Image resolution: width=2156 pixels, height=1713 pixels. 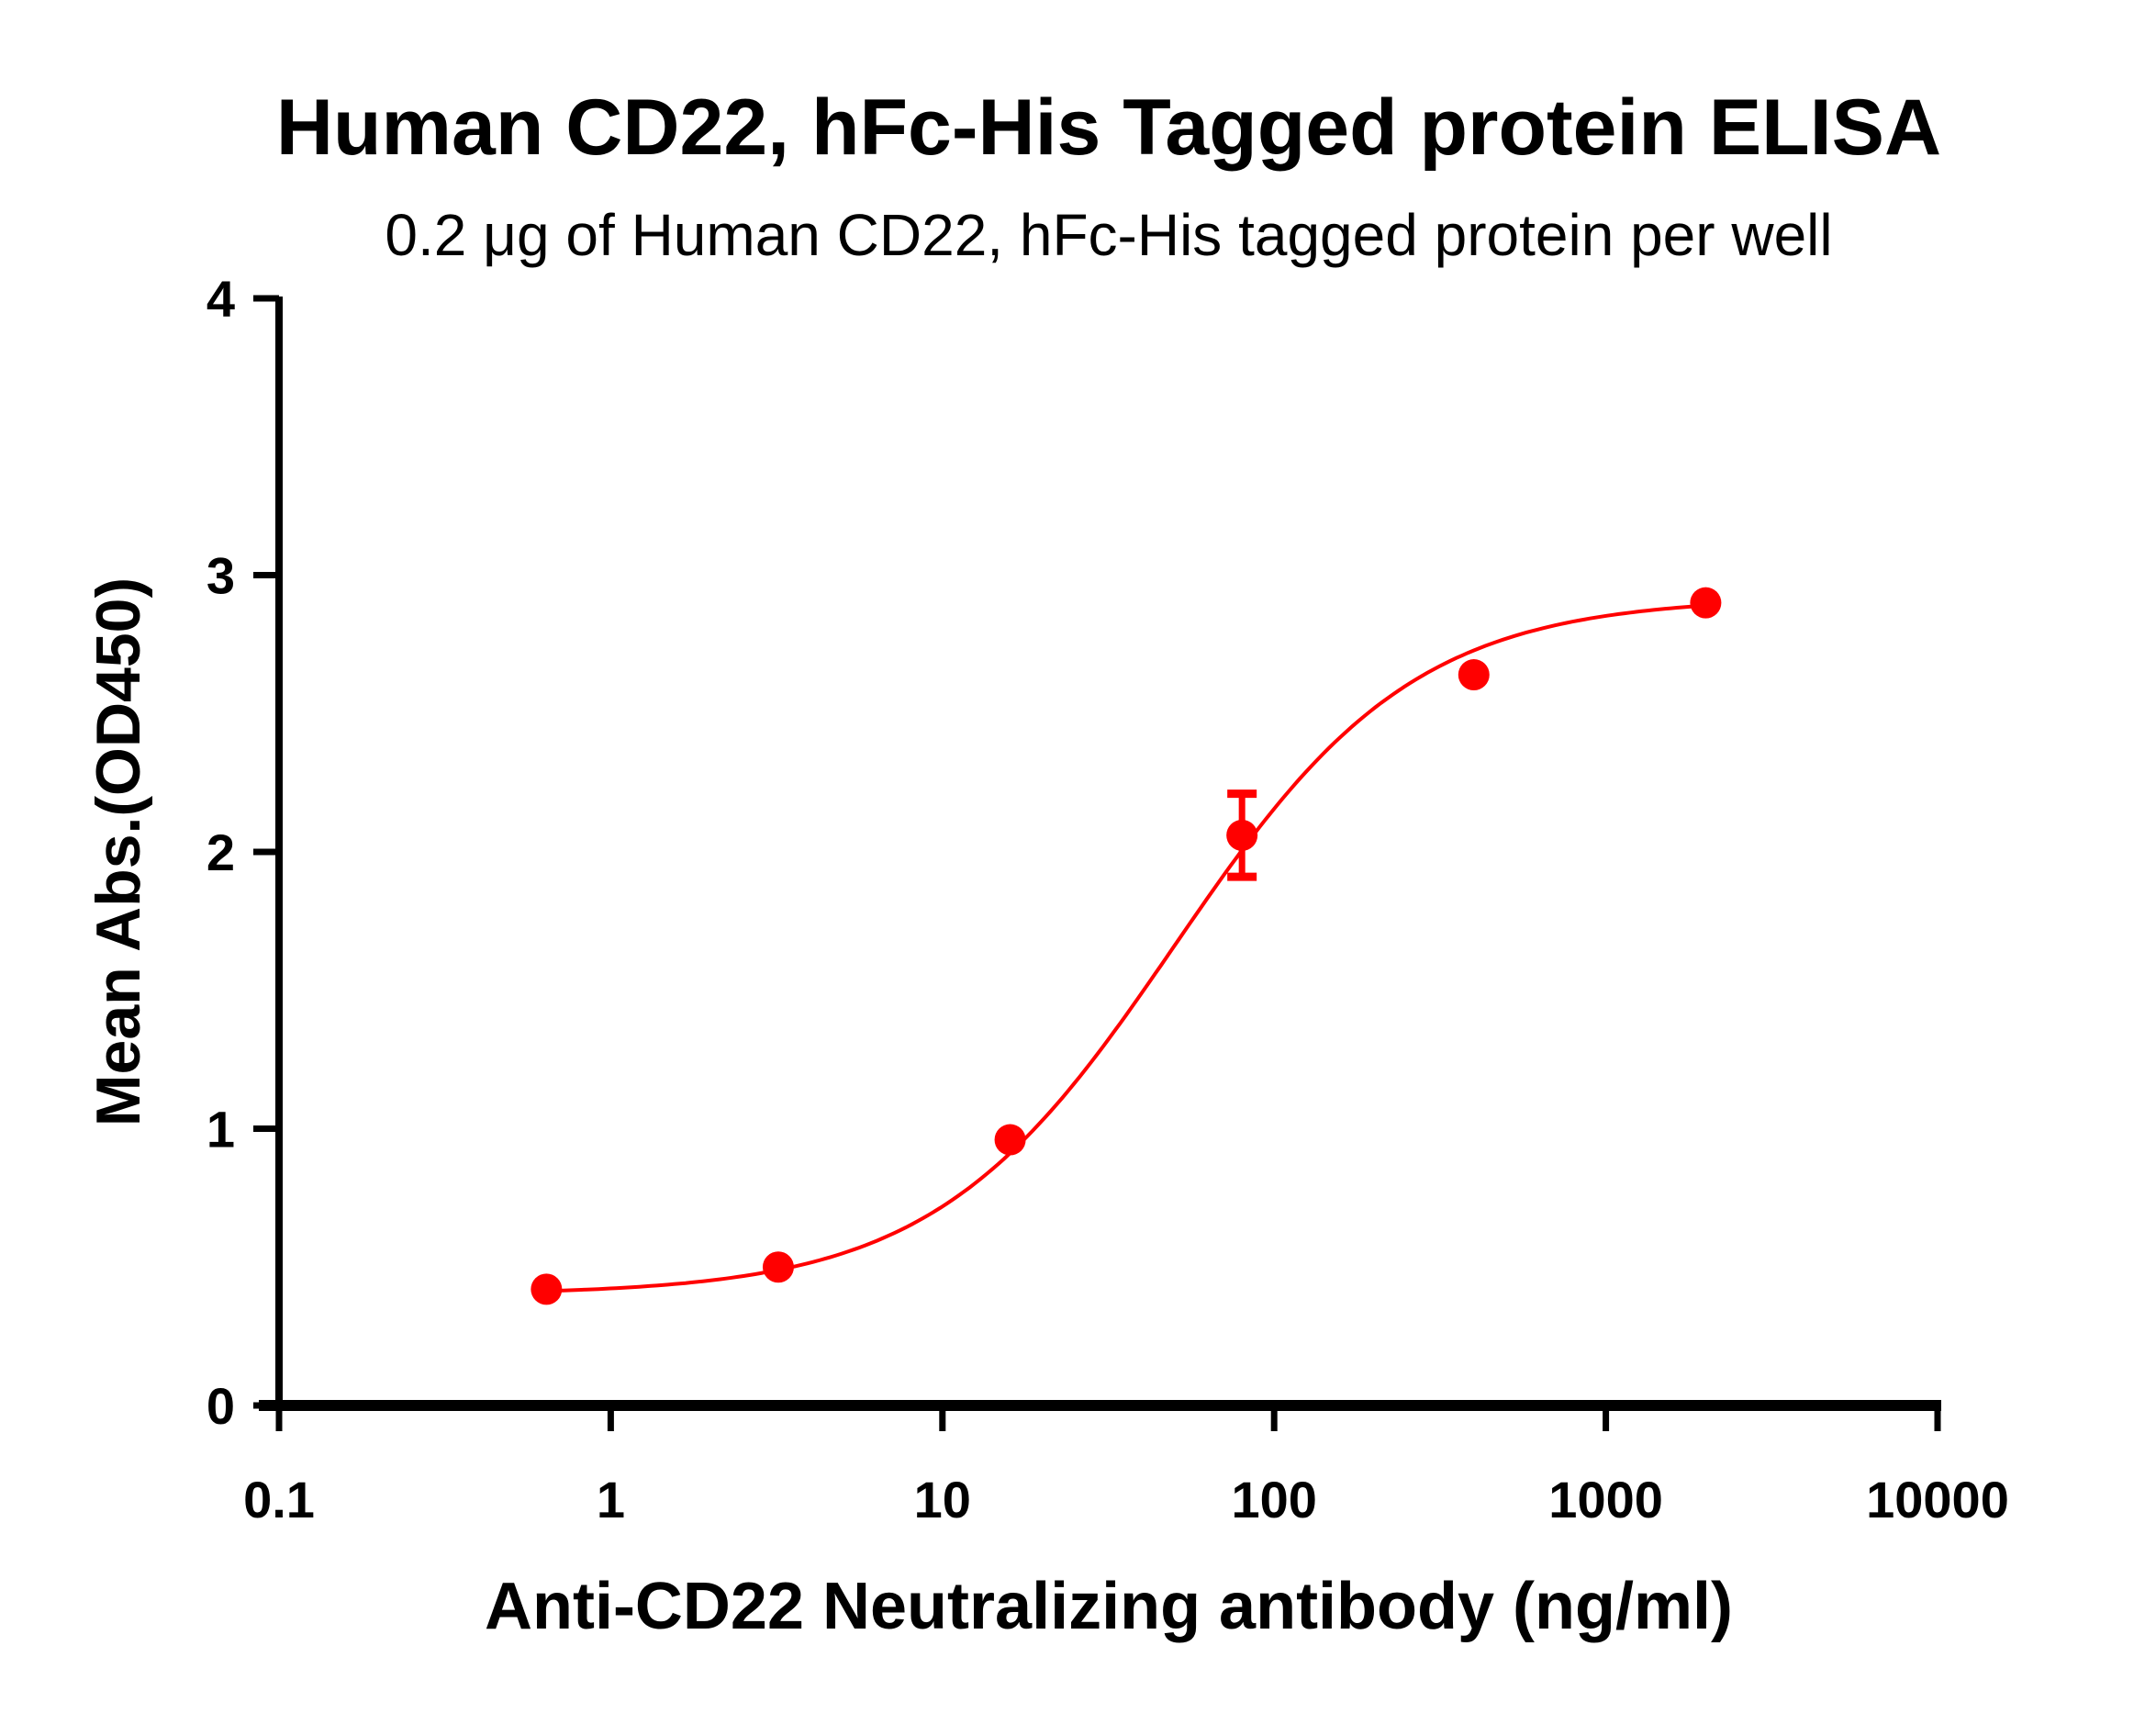 I want to click on x-tick-label: 100, so click(x=1273, y=1499).